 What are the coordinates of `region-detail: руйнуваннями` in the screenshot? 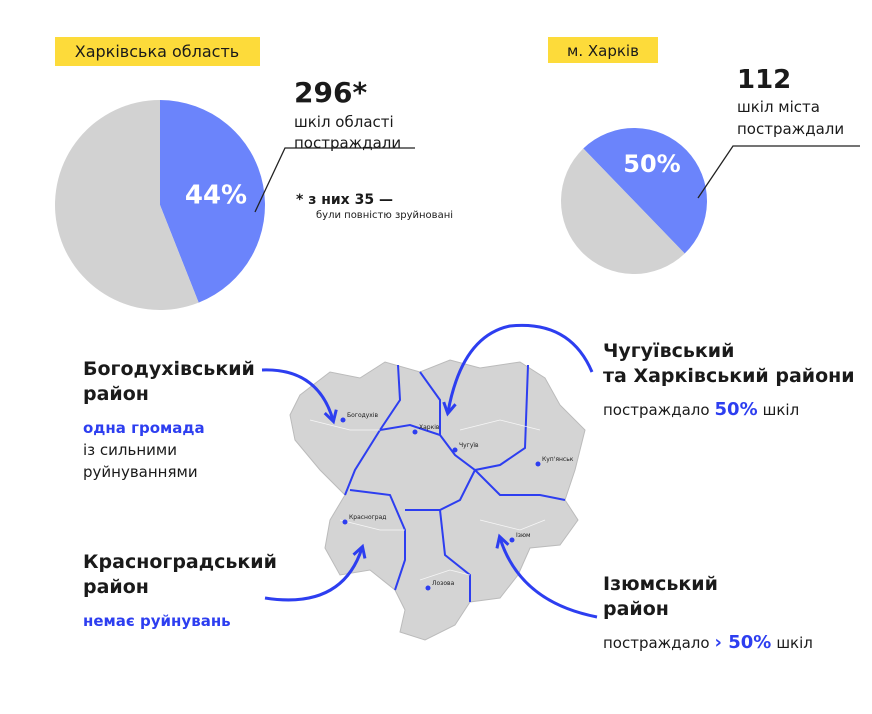 It's located at (140, 472).